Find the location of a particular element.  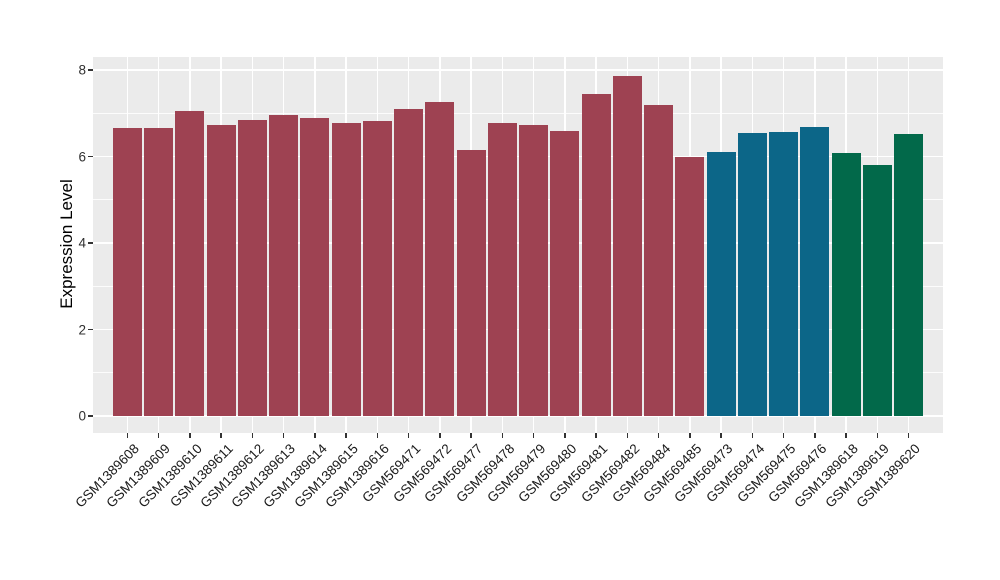

bar-GSM569474 is located at coordinates (752, 274).